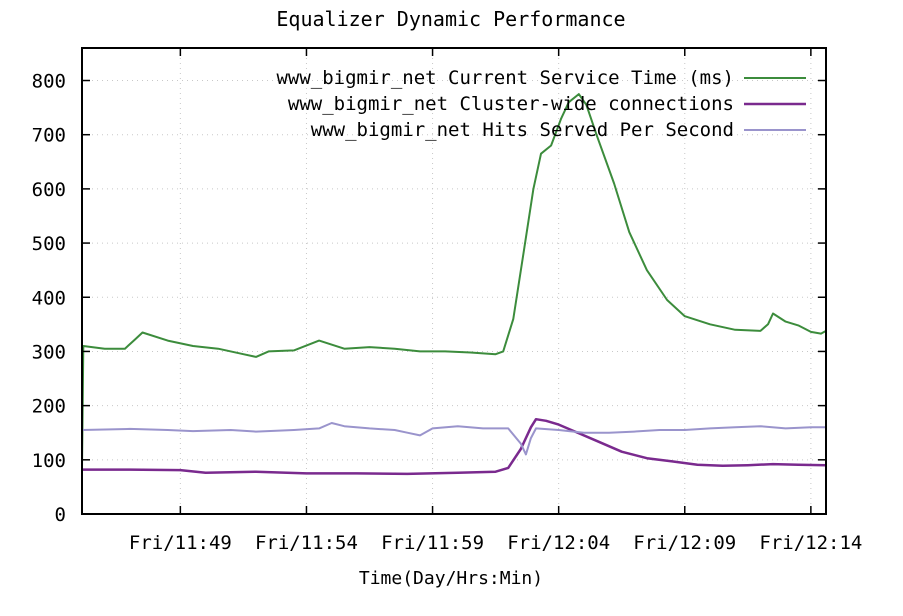  Describe the element at coordinates (49, 82) in the screenshot. I see `y-tick-label: 800` at that location.